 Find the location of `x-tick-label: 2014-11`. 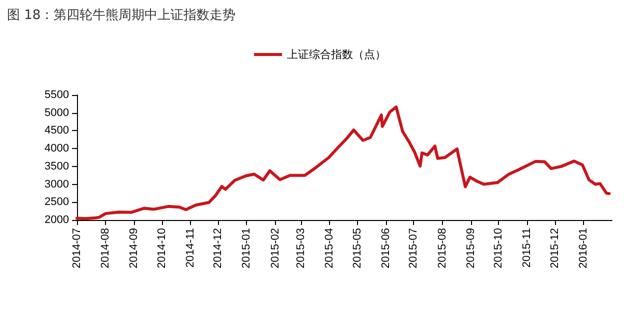

x-tick-label: 2014-11 is located at coordinates (190, 248).